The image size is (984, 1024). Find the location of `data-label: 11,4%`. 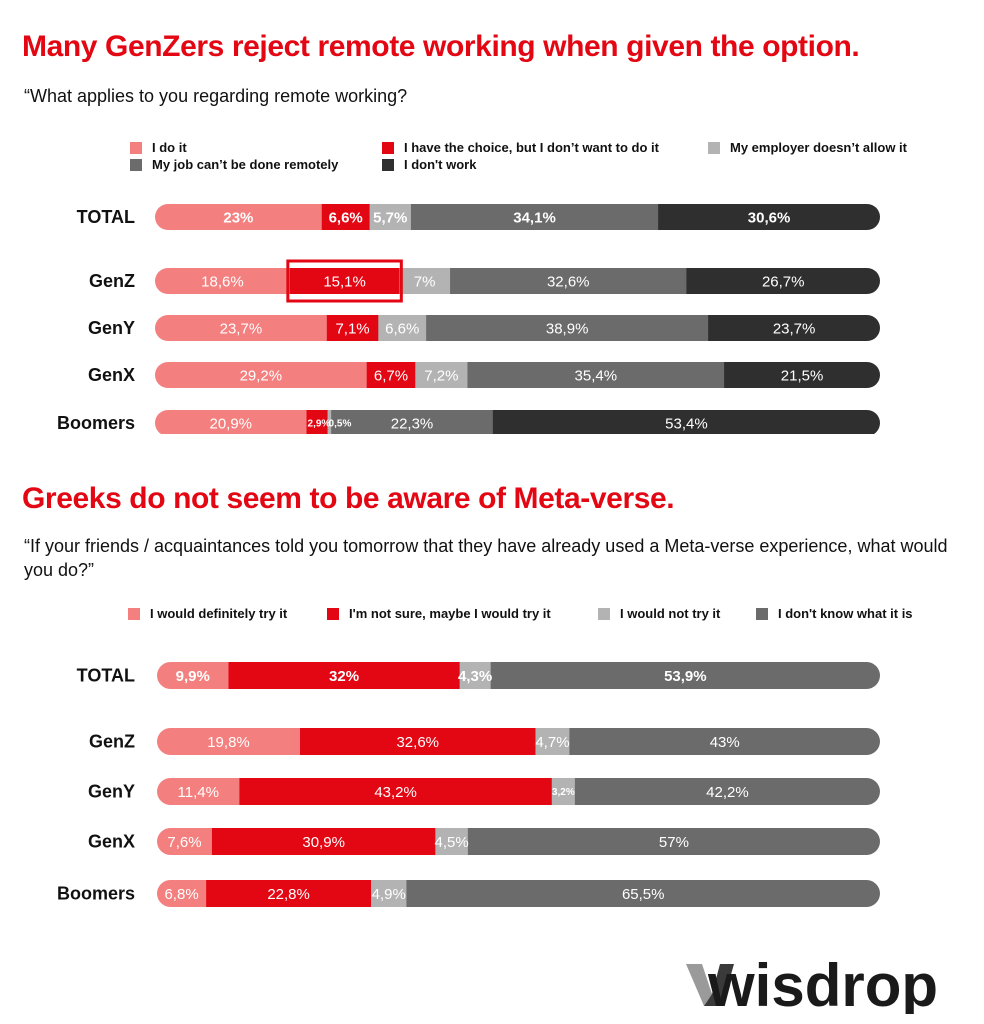

data-label: 11,4% is located at coordinates (198, 792).